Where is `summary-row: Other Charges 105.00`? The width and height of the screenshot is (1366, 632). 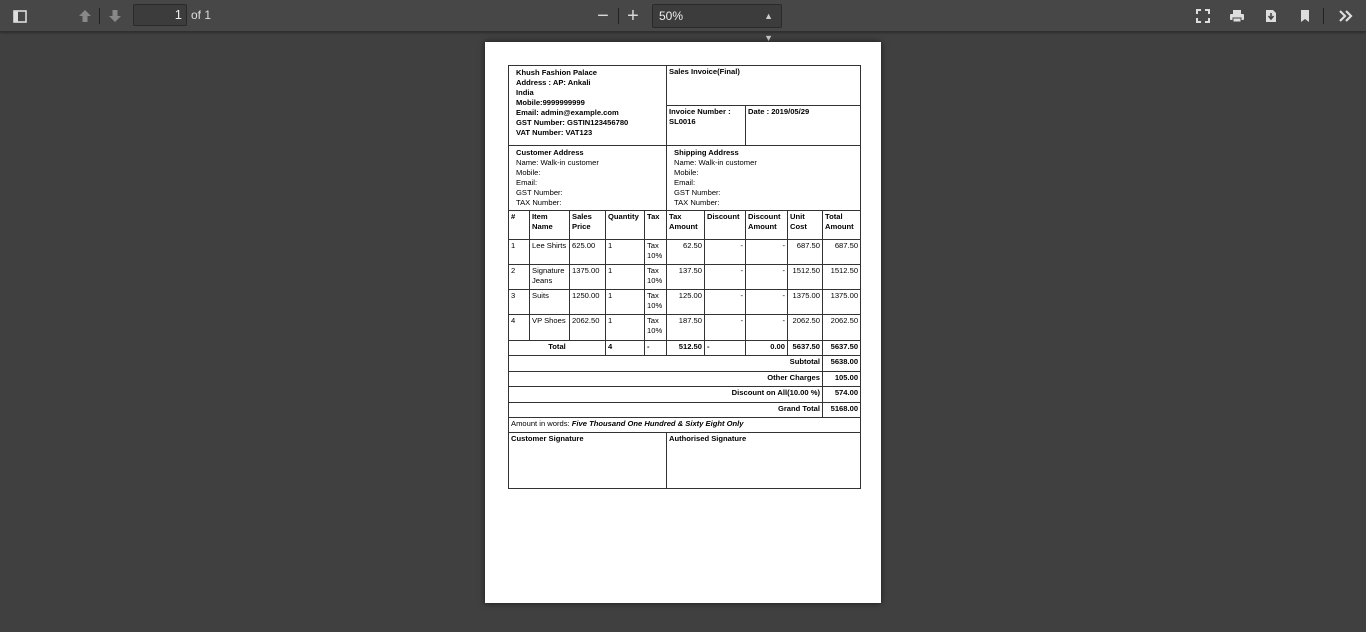
summary-row: Other Charges 105.00 is located at coordinates (685, 378).